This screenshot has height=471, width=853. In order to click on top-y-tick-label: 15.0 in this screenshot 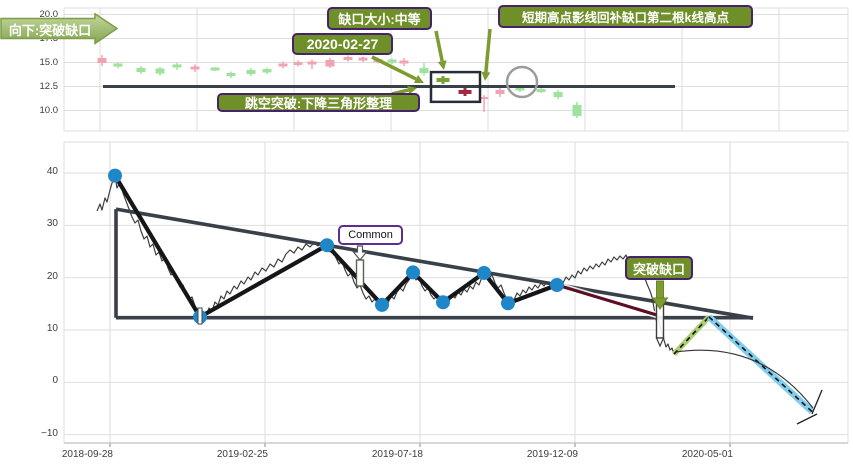, I will do `click(49, 62)`.